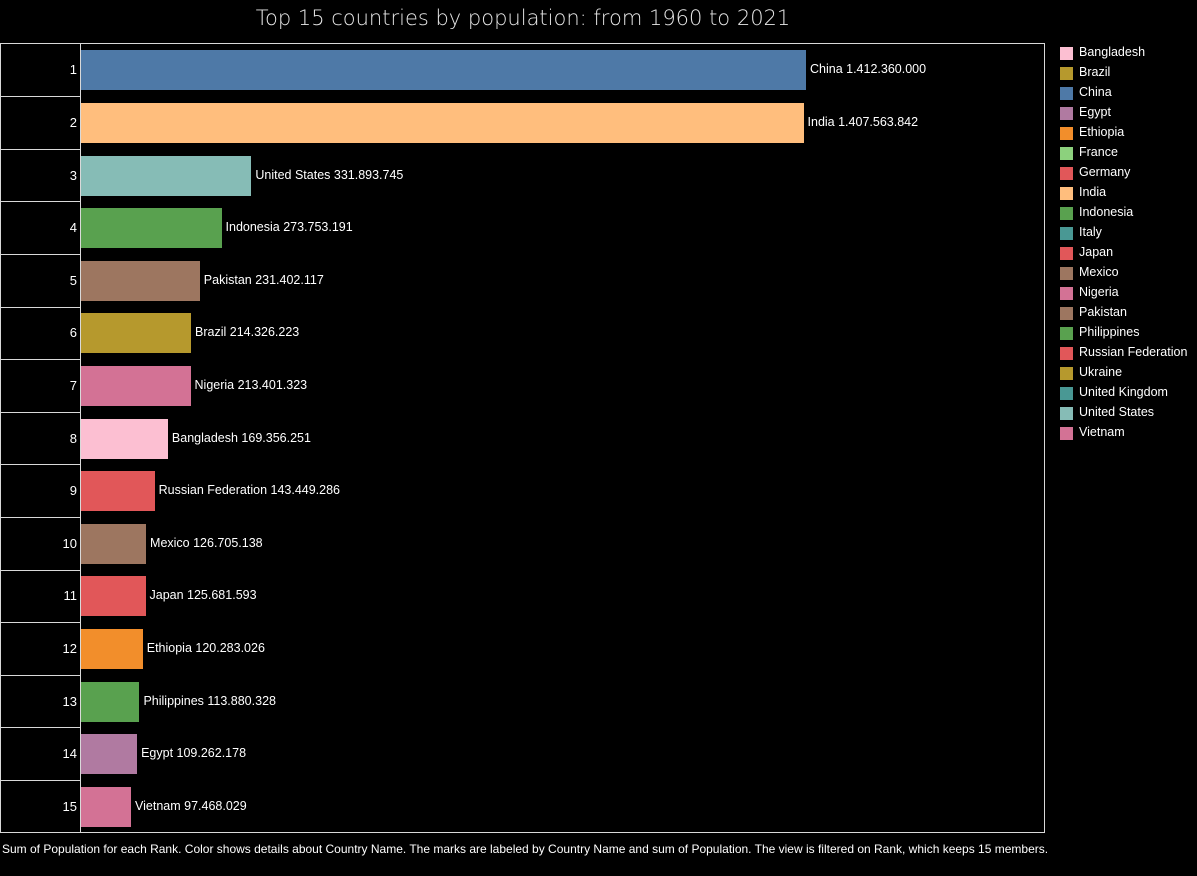 The width and height of the screenshot is (1197, 876). I want to click on legend-label: Nigeria, so click(1099, 292).